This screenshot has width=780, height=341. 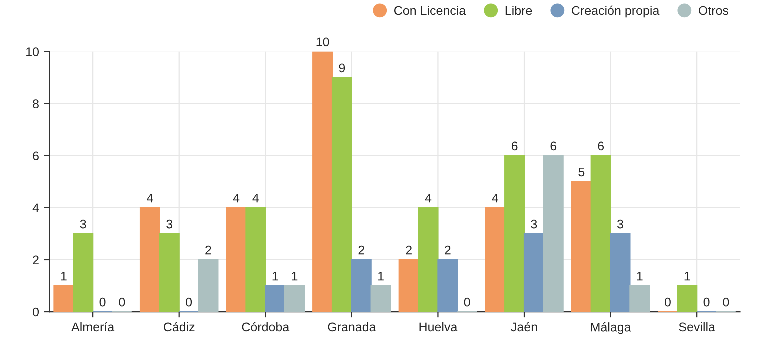 What do you see at coordinates (524, 327) in the screenshot?
I see `x-tick-label: Jaén` at bounding box center [524, 327].